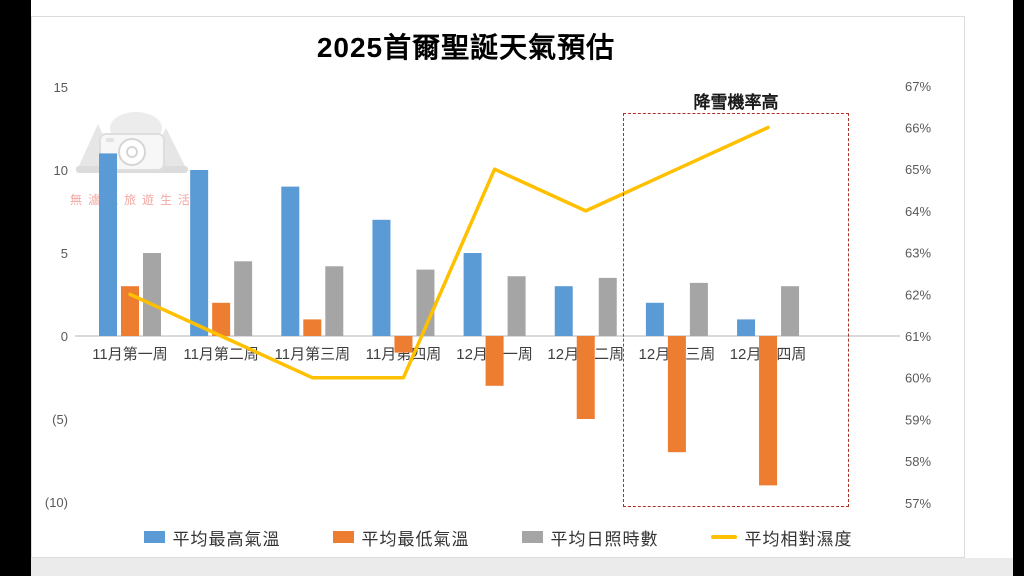 This screenshot has width=1024, height=576. What do you see at coordinates (918, 128) in the screenshot?
I see `right-axis-tick-1: 66%` at bounding box center [918, 128].